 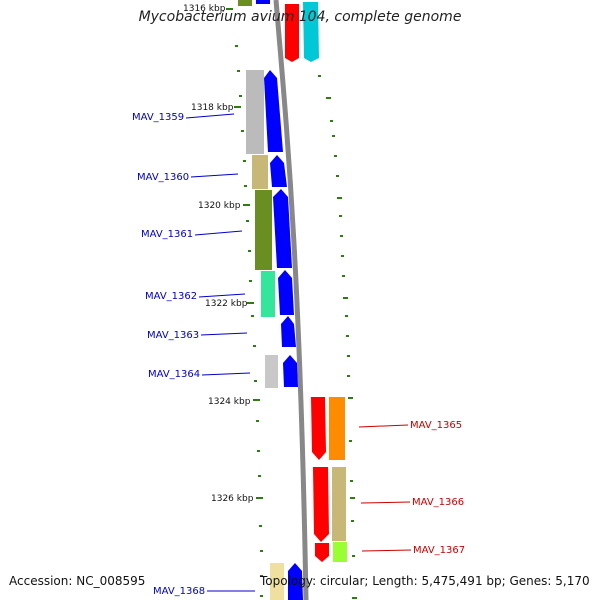 What do you see at coordinates (220, 352) in the screenshot?
I see `gene-leaders-left` at bounding box center [220, 352].